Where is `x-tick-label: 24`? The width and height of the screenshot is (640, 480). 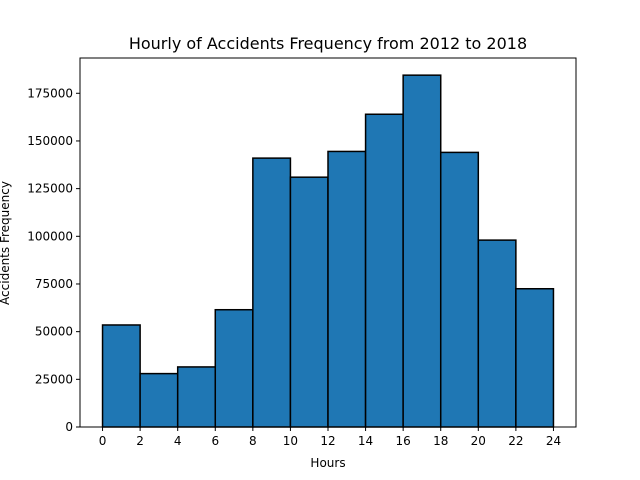 x-tick-label: 24 is located at coordinates (553, 441).